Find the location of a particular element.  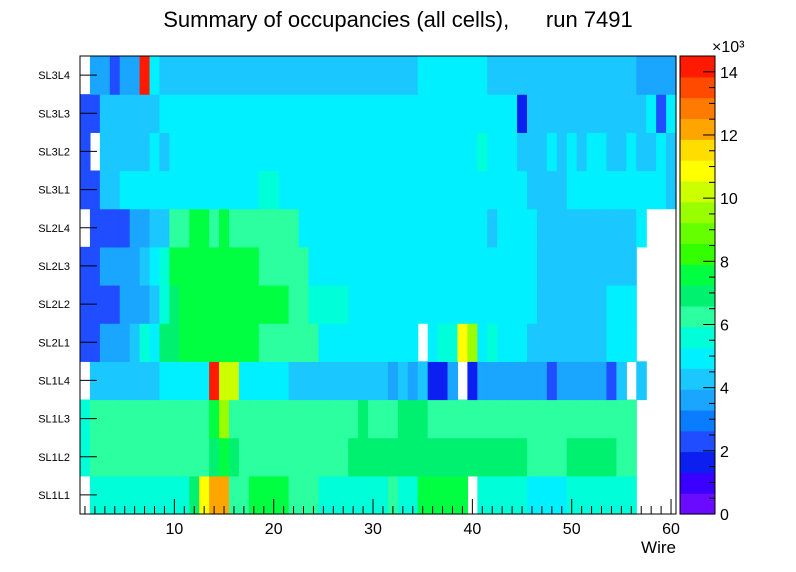

y-tick-label: SL2L4 is located at coordinates (54, 229).